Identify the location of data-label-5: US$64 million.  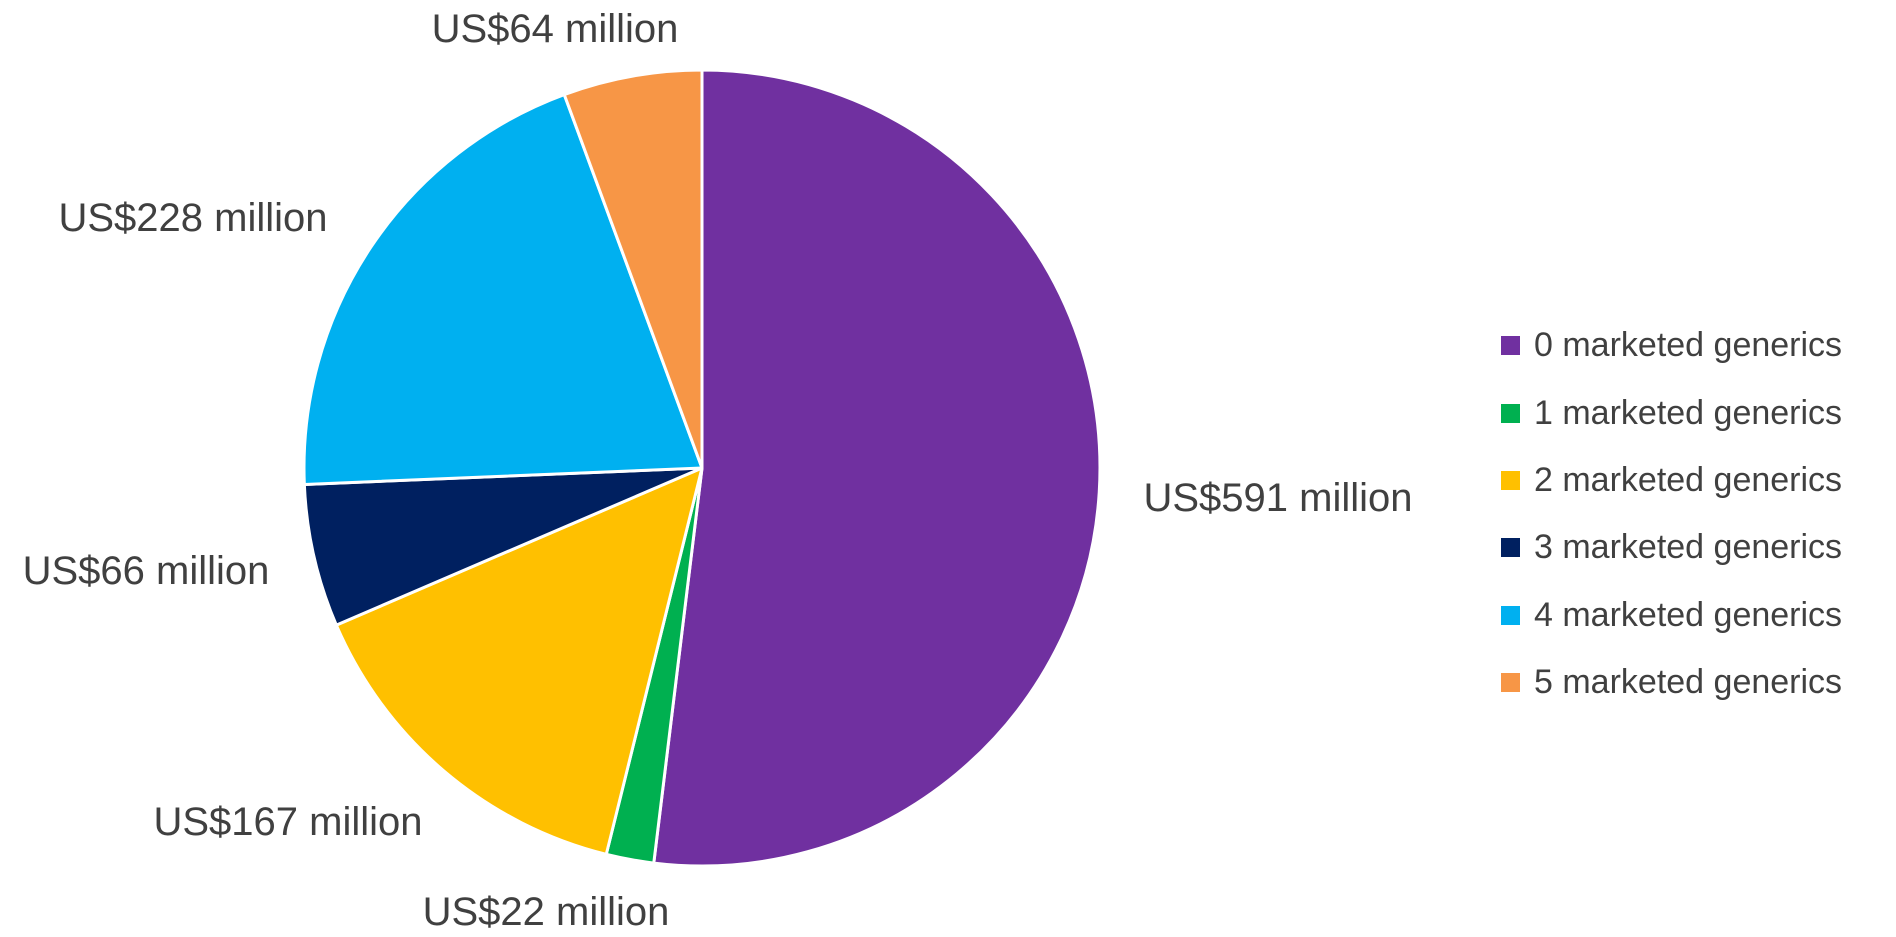
(555, 29).